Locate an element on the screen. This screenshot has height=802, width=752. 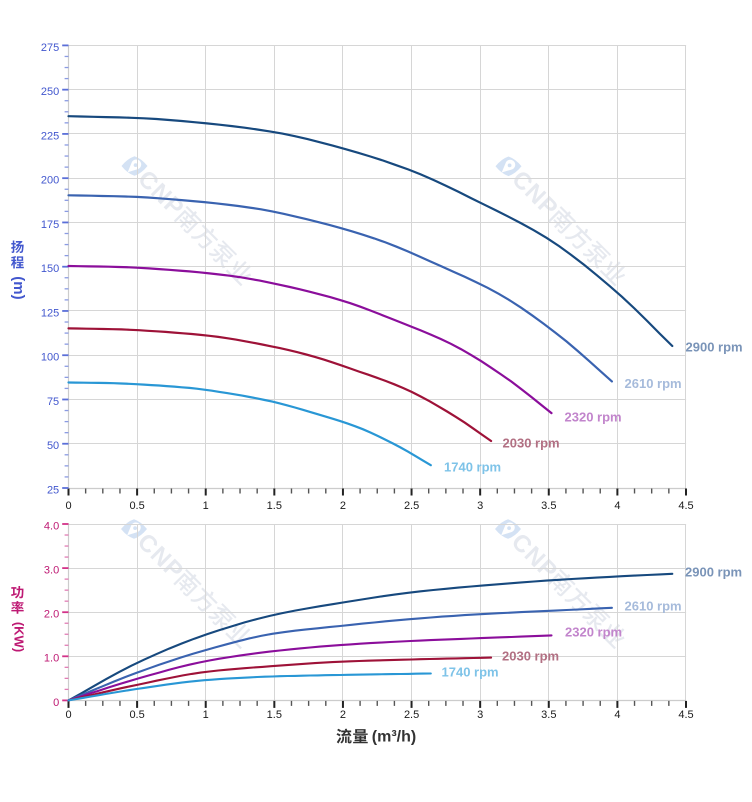
svg-text: 100 is located at coordinates (50, 358).